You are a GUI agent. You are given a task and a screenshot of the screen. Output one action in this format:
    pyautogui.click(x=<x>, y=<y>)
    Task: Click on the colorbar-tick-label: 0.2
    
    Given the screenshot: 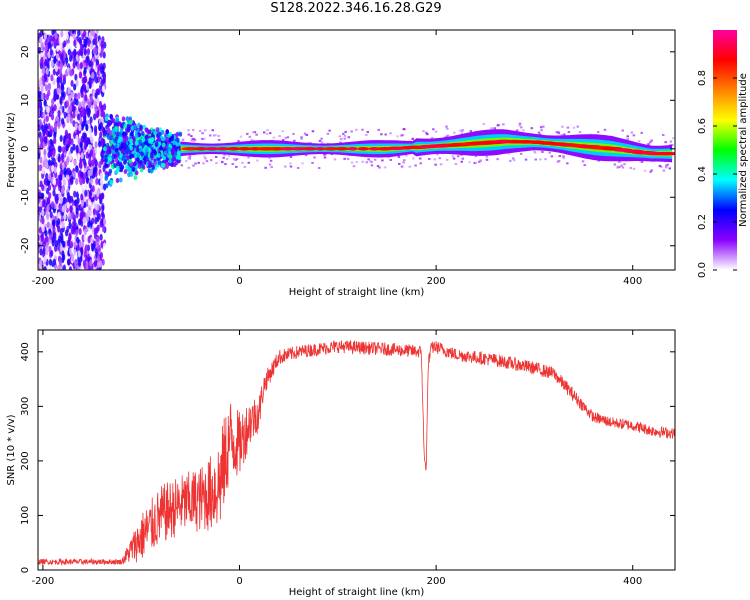 What is the action you would take?
    pyautogui.click(x=702, y=222)
    